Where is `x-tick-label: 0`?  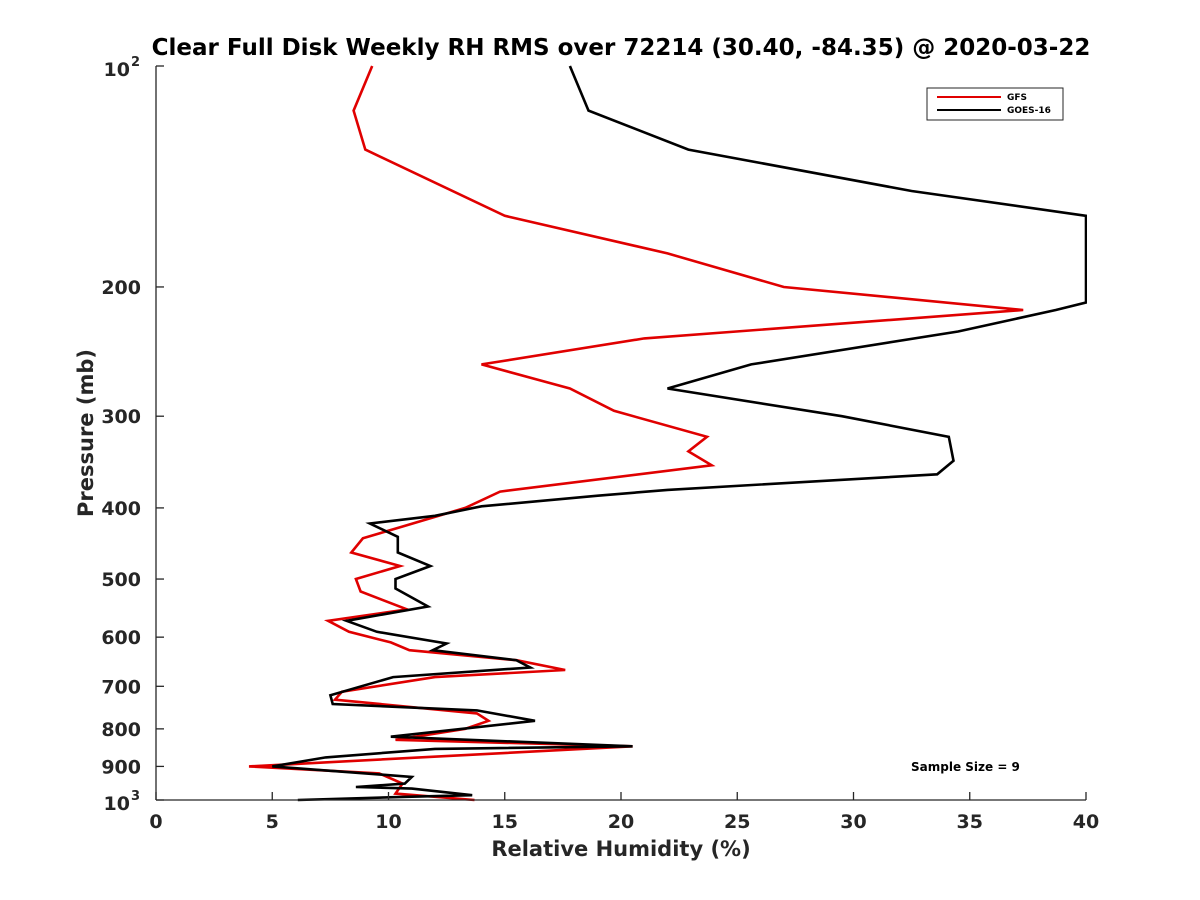
x-tick-label: 0 is located at coordinates (155, 822).